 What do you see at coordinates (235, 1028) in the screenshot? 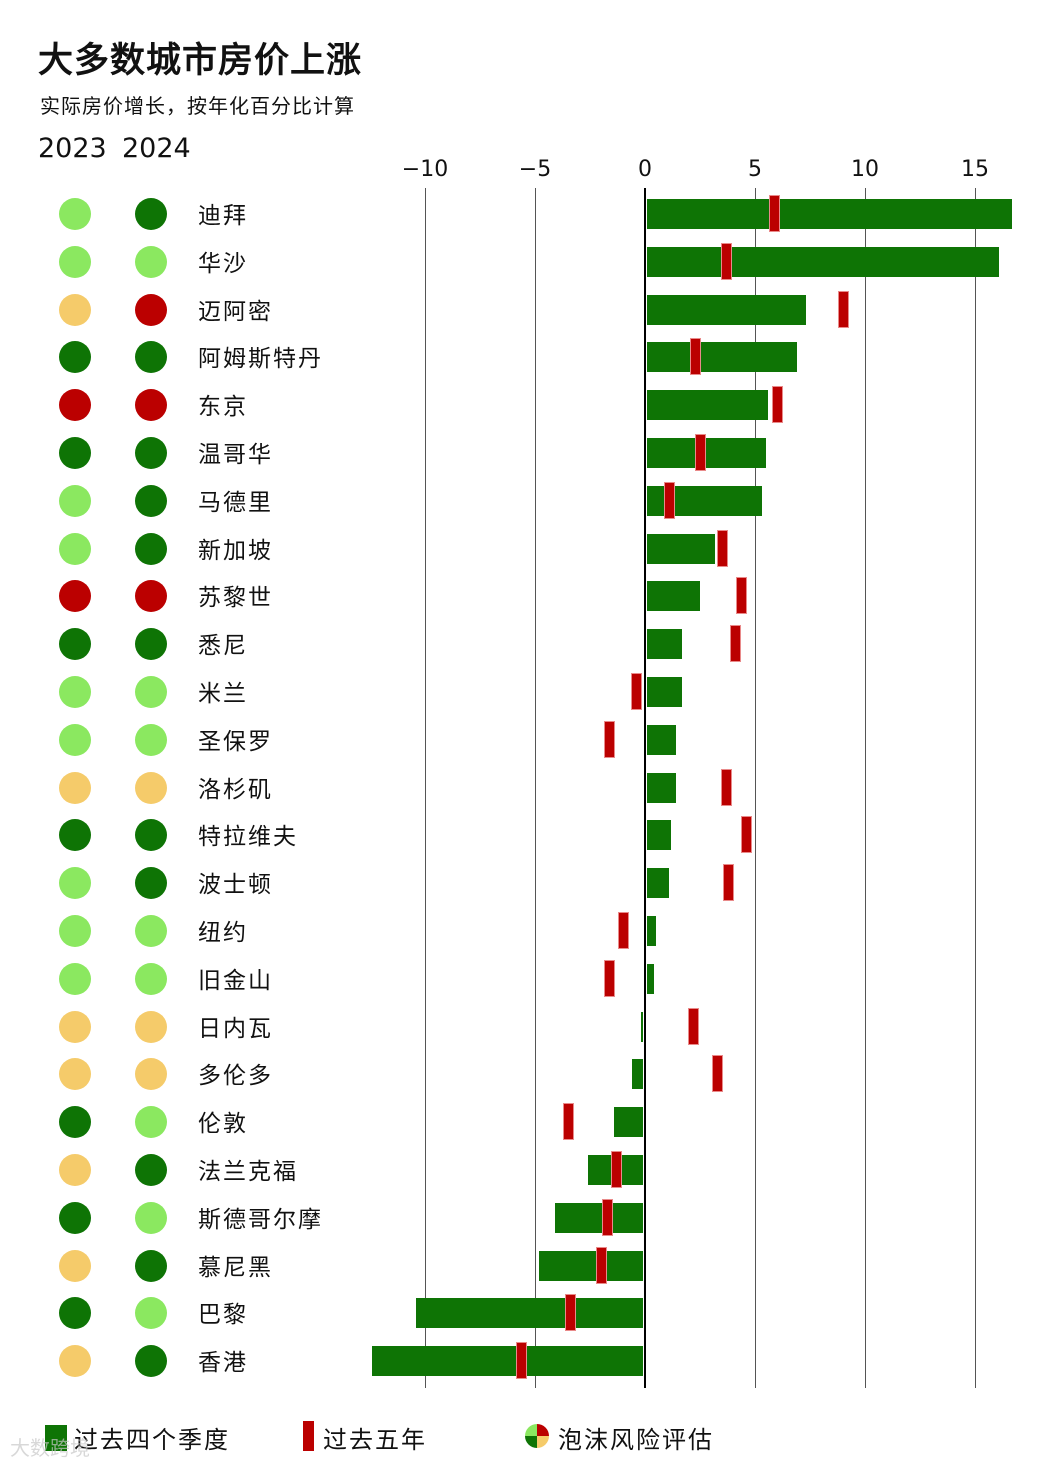
I see `city-label: 日内瓦` at bounding box center [235, 1028].